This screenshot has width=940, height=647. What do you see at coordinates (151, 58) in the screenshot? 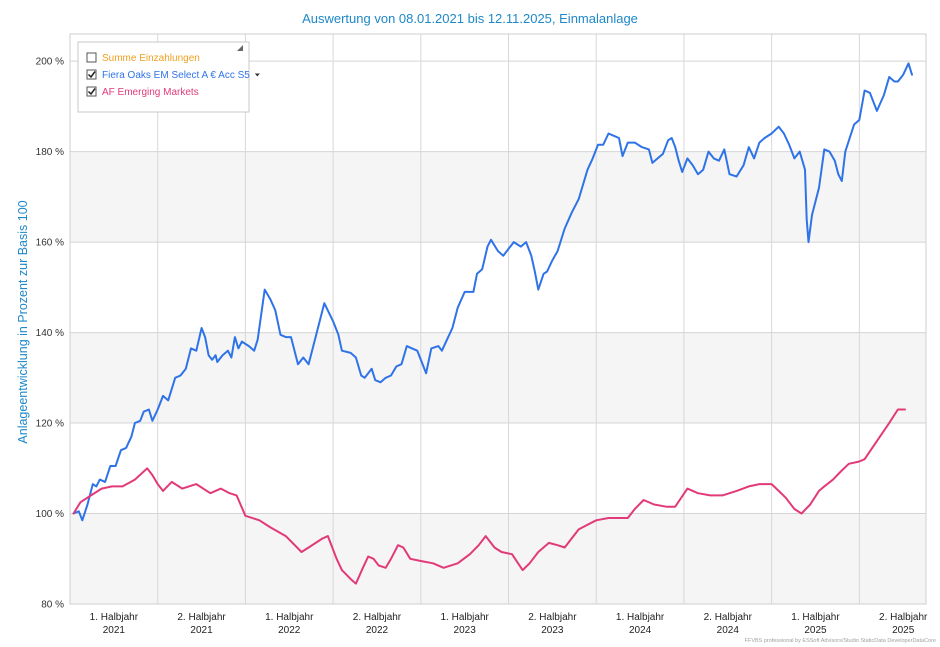
I see `legend-label: Summe Einzahlungen` at bounding box center [151, 58].